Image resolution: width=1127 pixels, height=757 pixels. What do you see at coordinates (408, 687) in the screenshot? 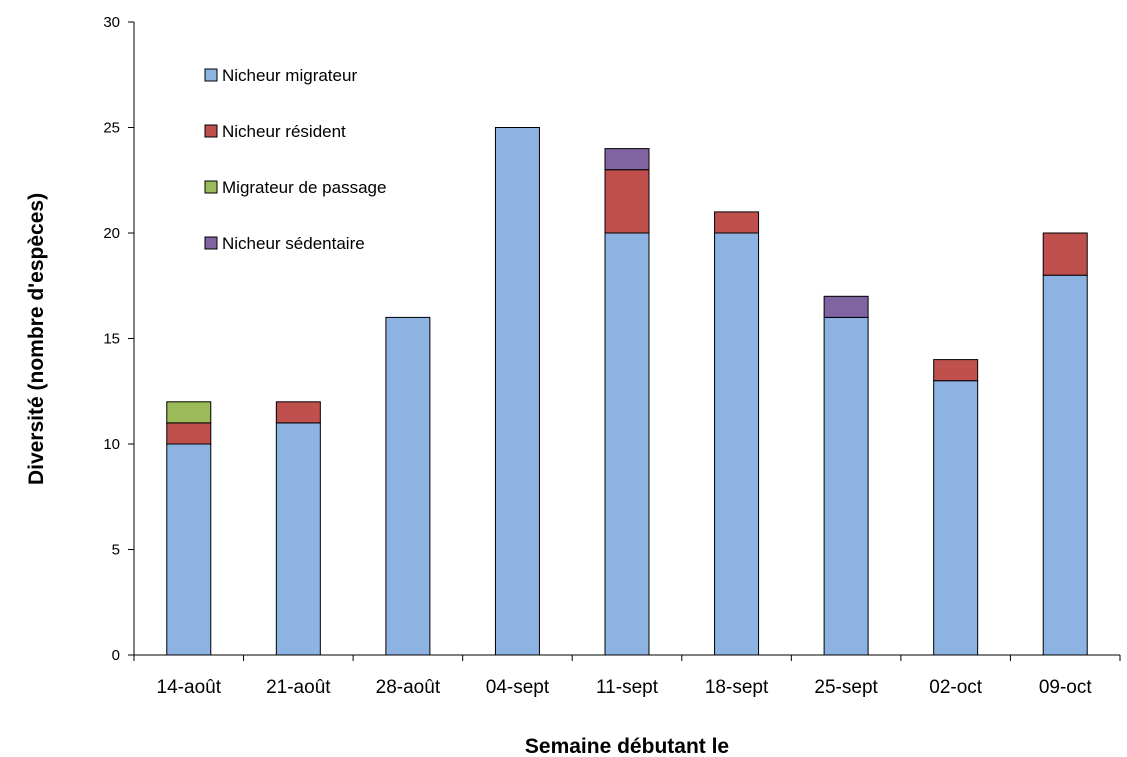
I see `x-tick-label: 28-août` at bounding box center [408, 687].